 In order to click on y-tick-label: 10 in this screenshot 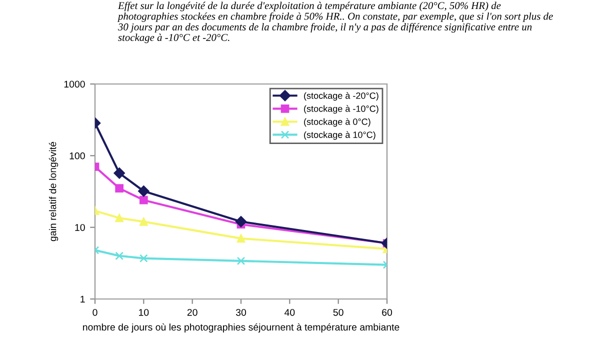, I will do `click(80, 227)`.